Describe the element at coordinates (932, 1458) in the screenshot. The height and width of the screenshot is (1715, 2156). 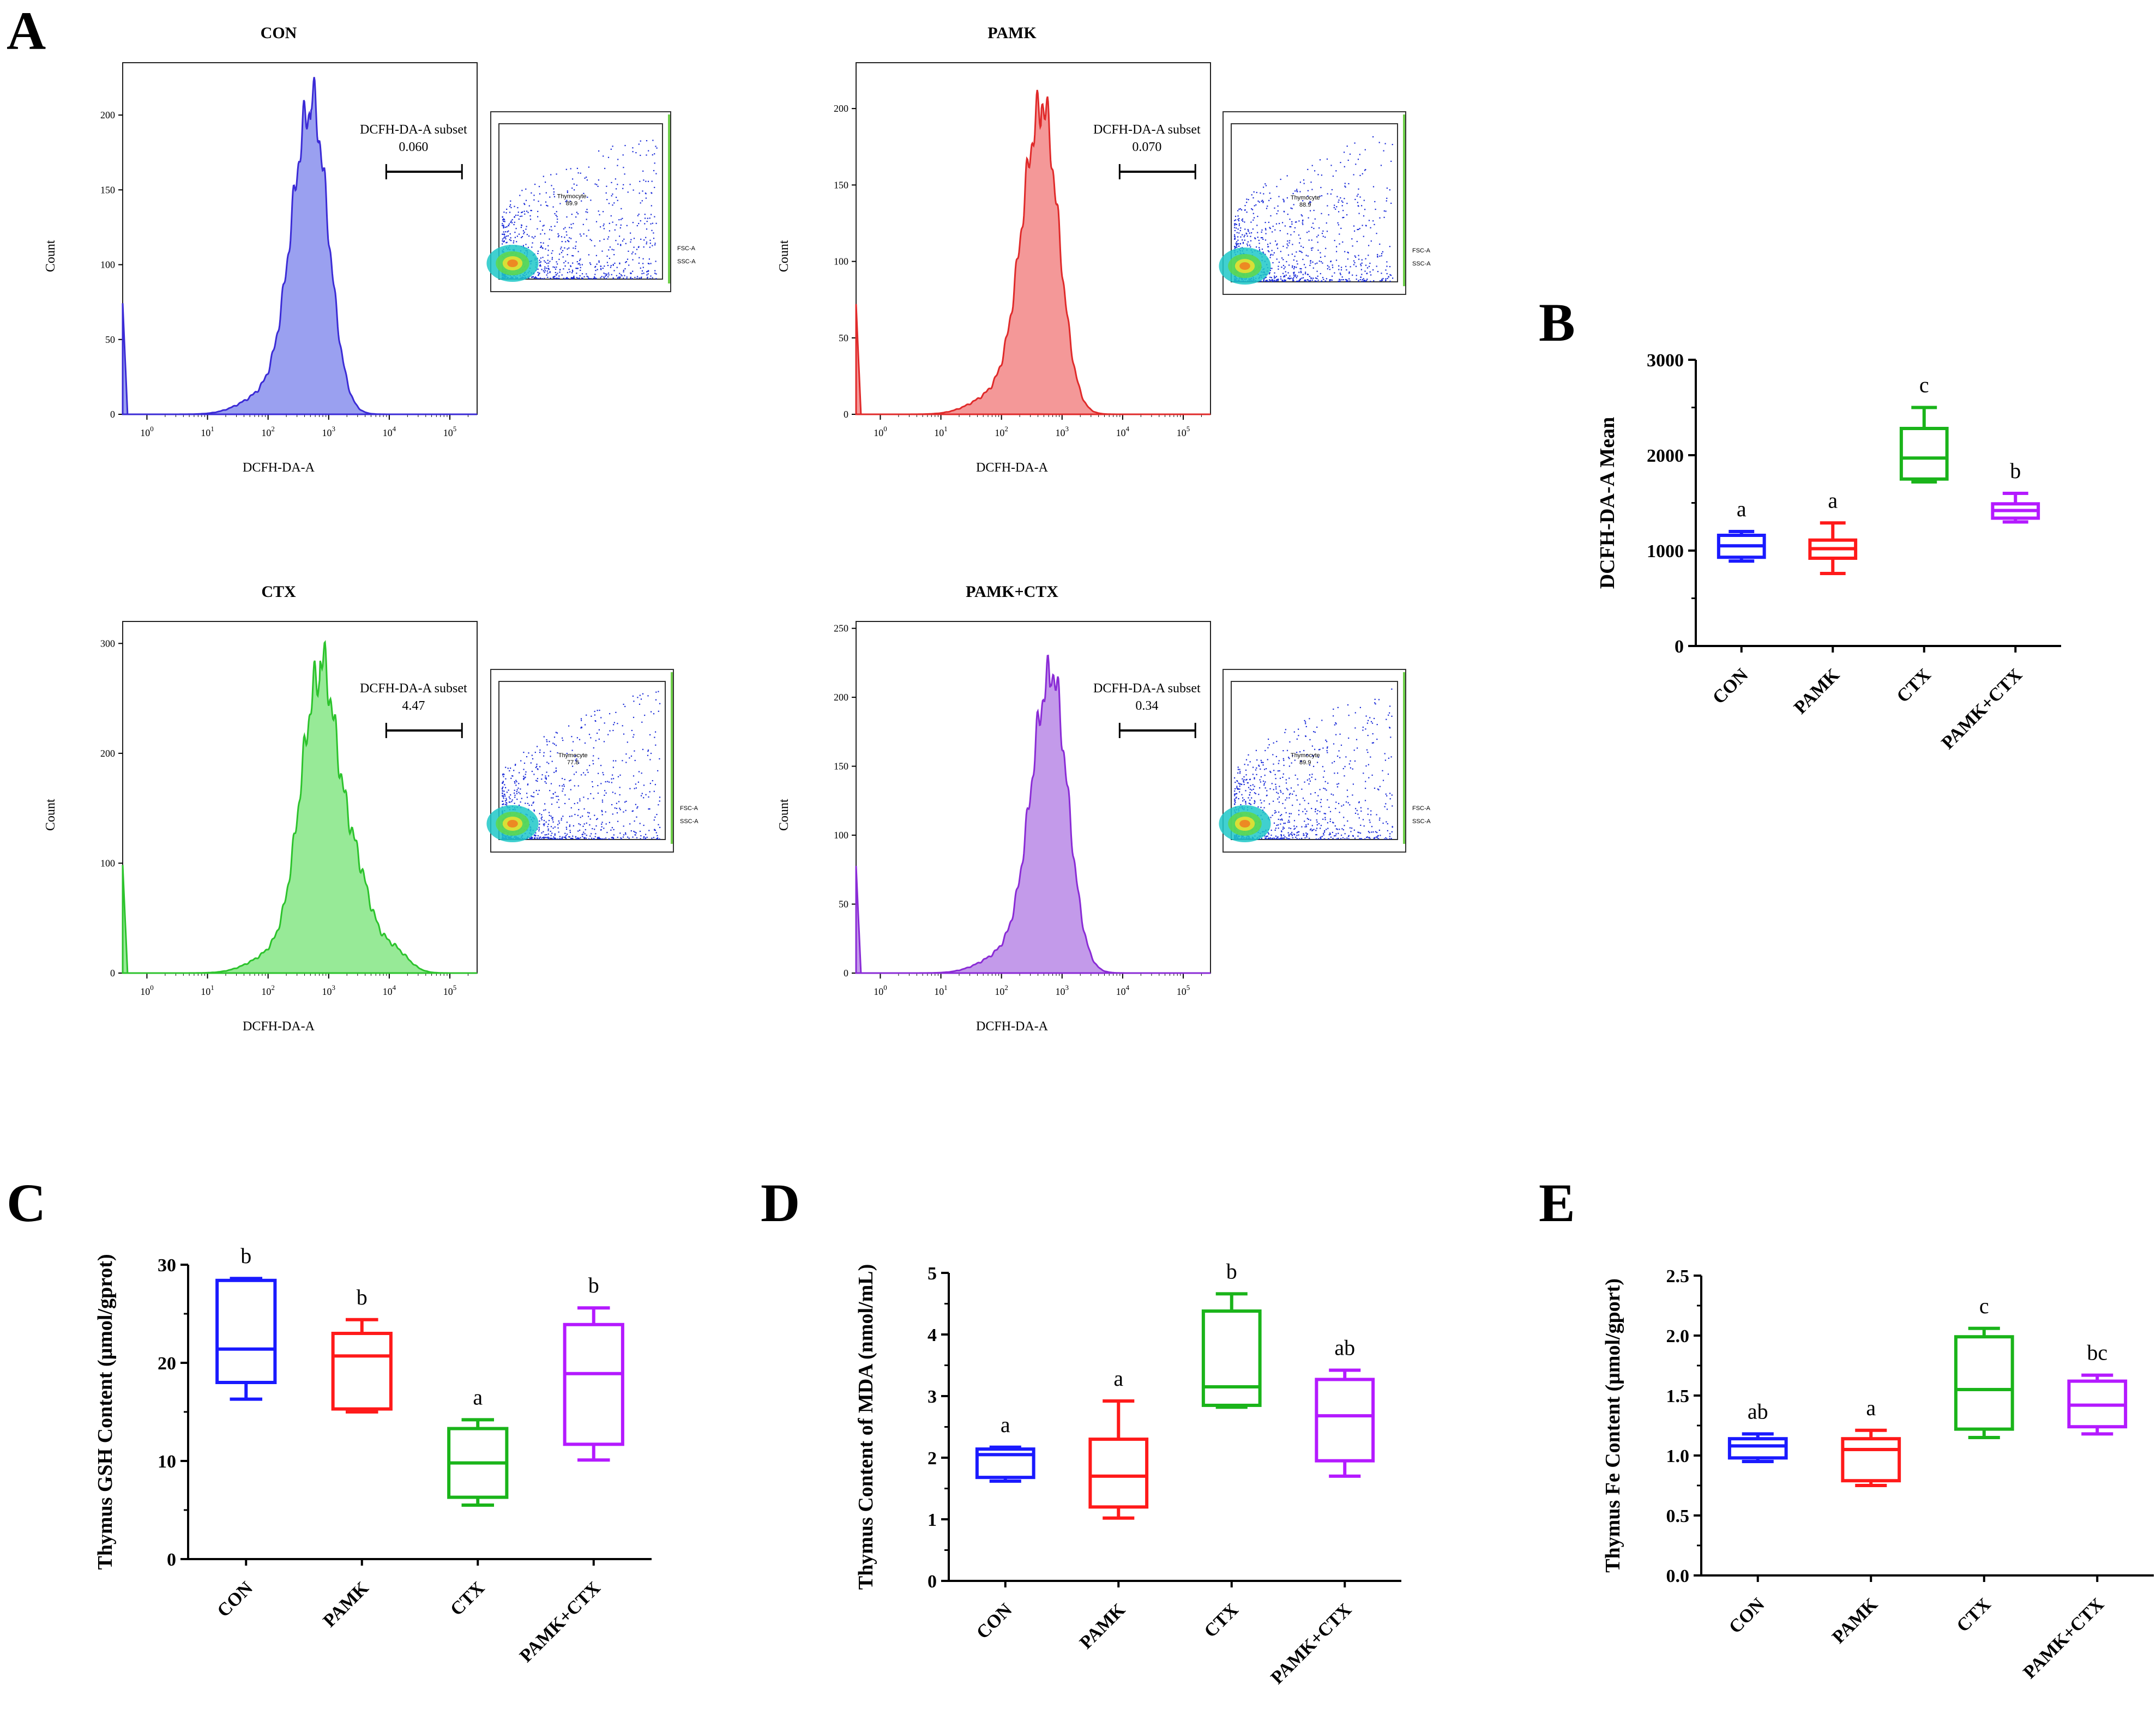
I see `y-tick-label: 2` at that location.